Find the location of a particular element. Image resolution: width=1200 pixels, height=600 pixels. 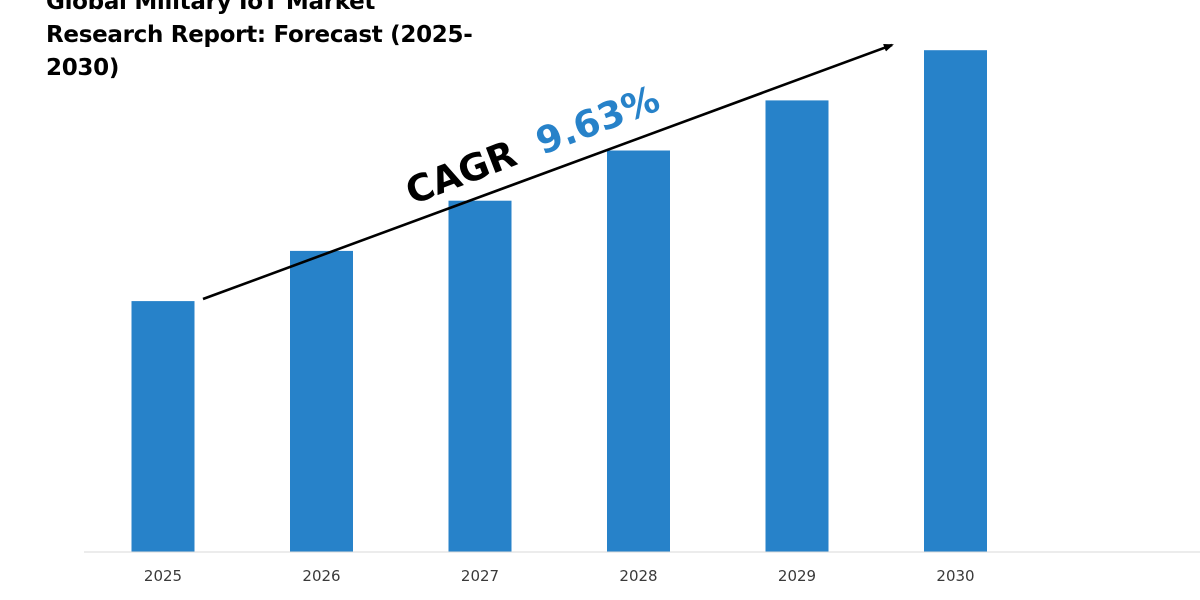

cagr-value: 9.63% is located at coordinates (597, 120).